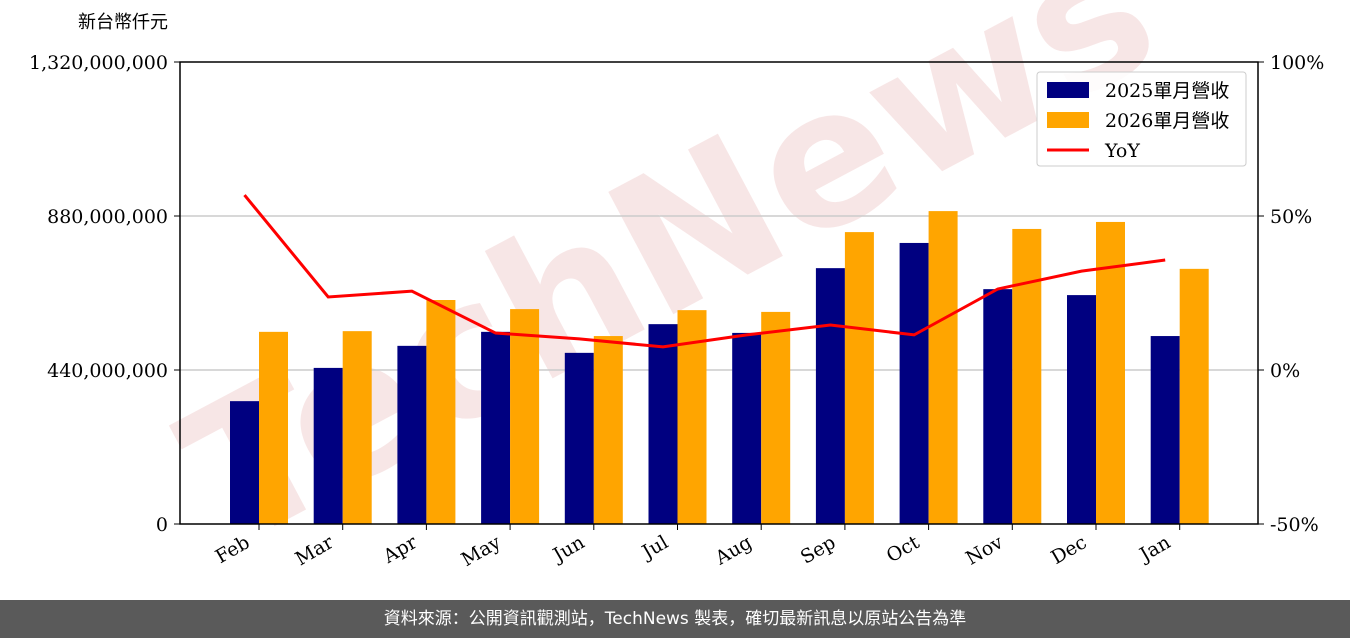 This screenshot has width=1350, height=638. I want to click on legend-label: 2025單月營收, so click(1167, 91).